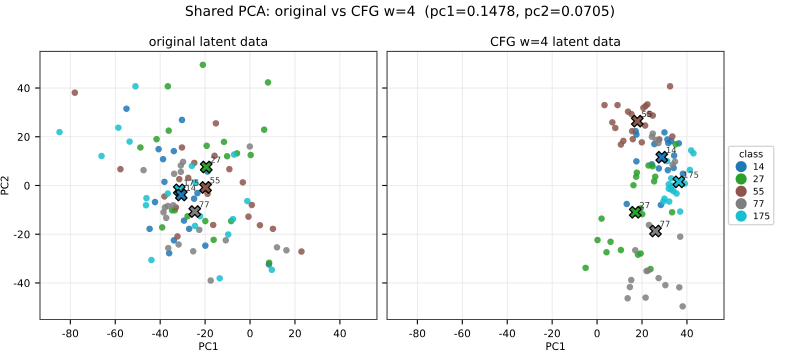 This screenshot has width=800, height=355. Describe the element at coordinates (24, 136) in the screenshot. I see `y-tick-label: 20` at that location.